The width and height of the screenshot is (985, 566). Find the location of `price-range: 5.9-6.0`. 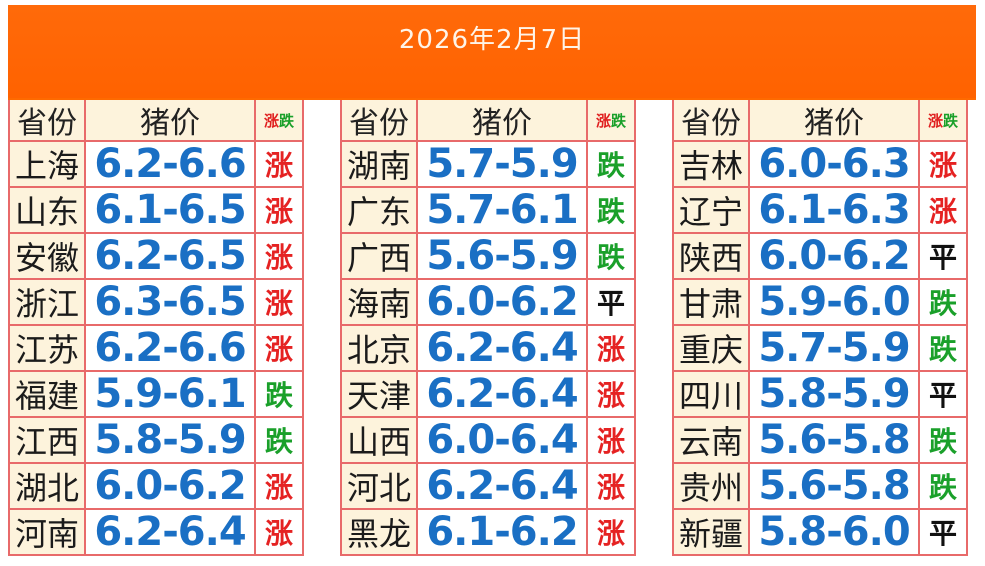

price-range: 5.9-6.0 is located at coordinates (835, 302).